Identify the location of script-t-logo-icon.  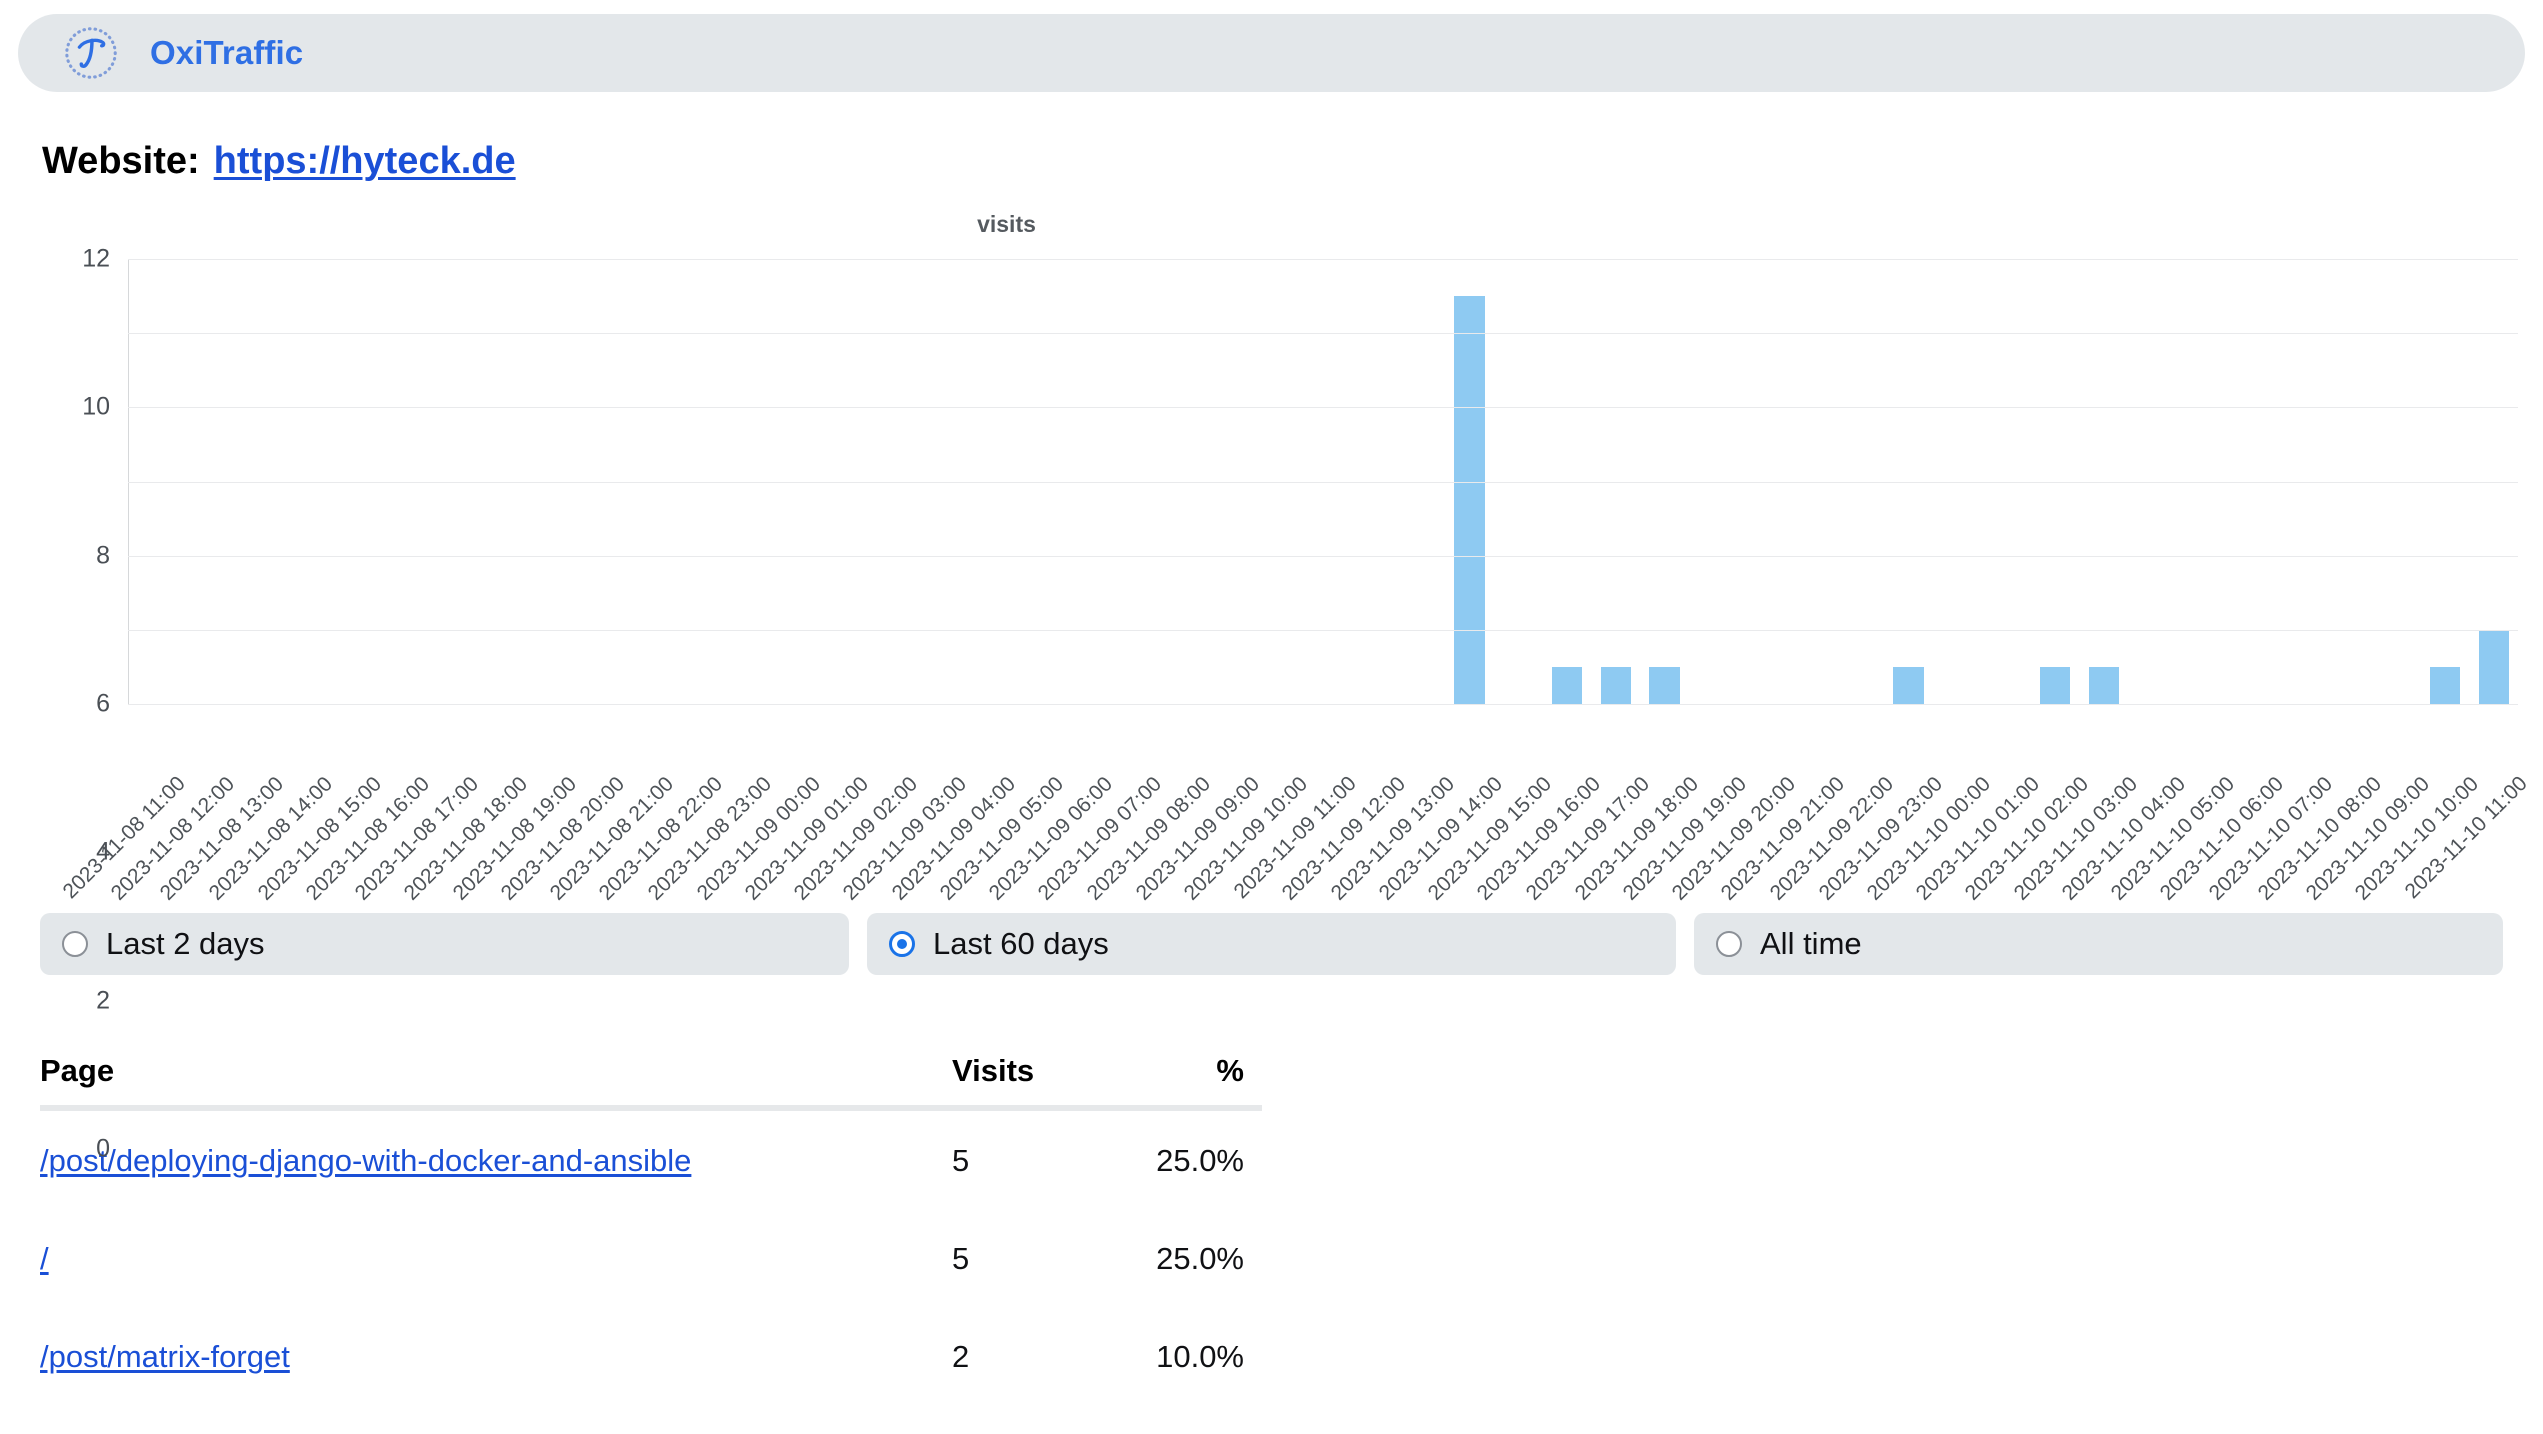
(91, 53).